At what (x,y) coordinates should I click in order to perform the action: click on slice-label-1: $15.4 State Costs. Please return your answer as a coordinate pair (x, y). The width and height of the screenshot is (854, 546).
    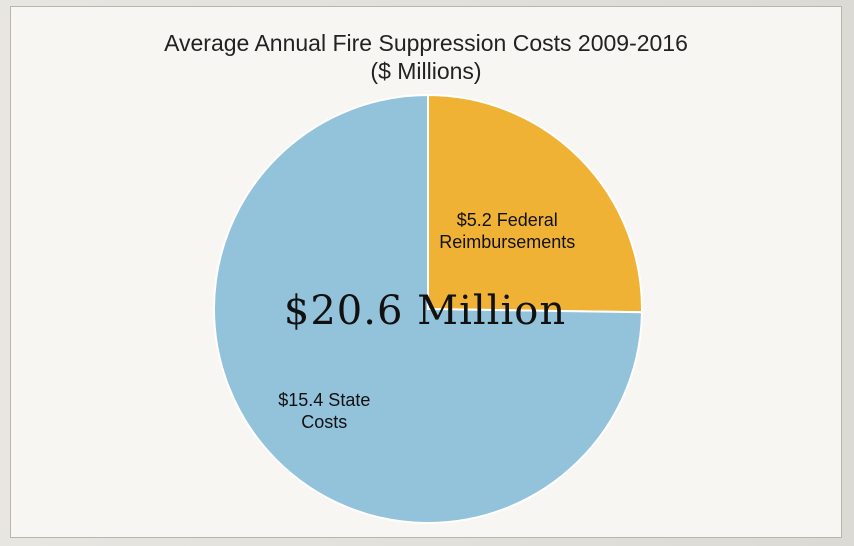
    Looking at the image, I should click on (324, 411).